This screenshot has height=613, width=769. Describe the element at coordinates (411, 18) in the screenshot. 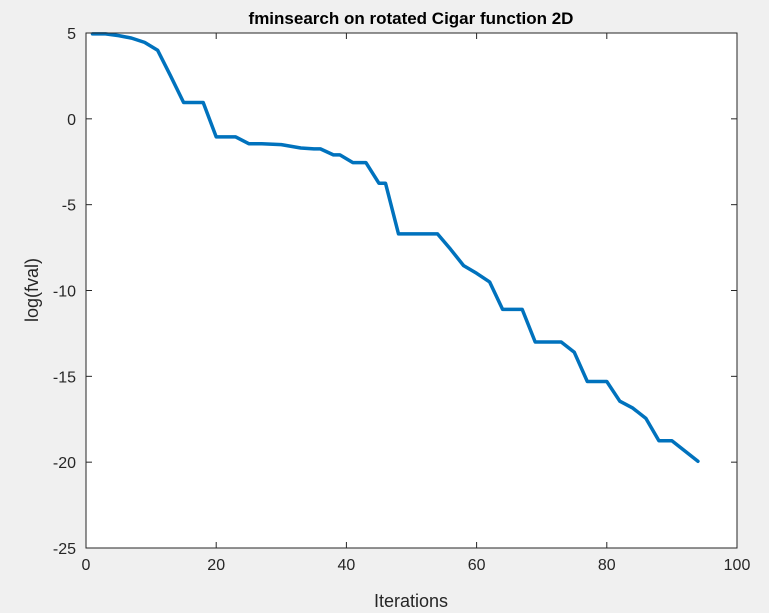

I see `chart-title: fminsearch on rotated Cigar function 2D` at that location.